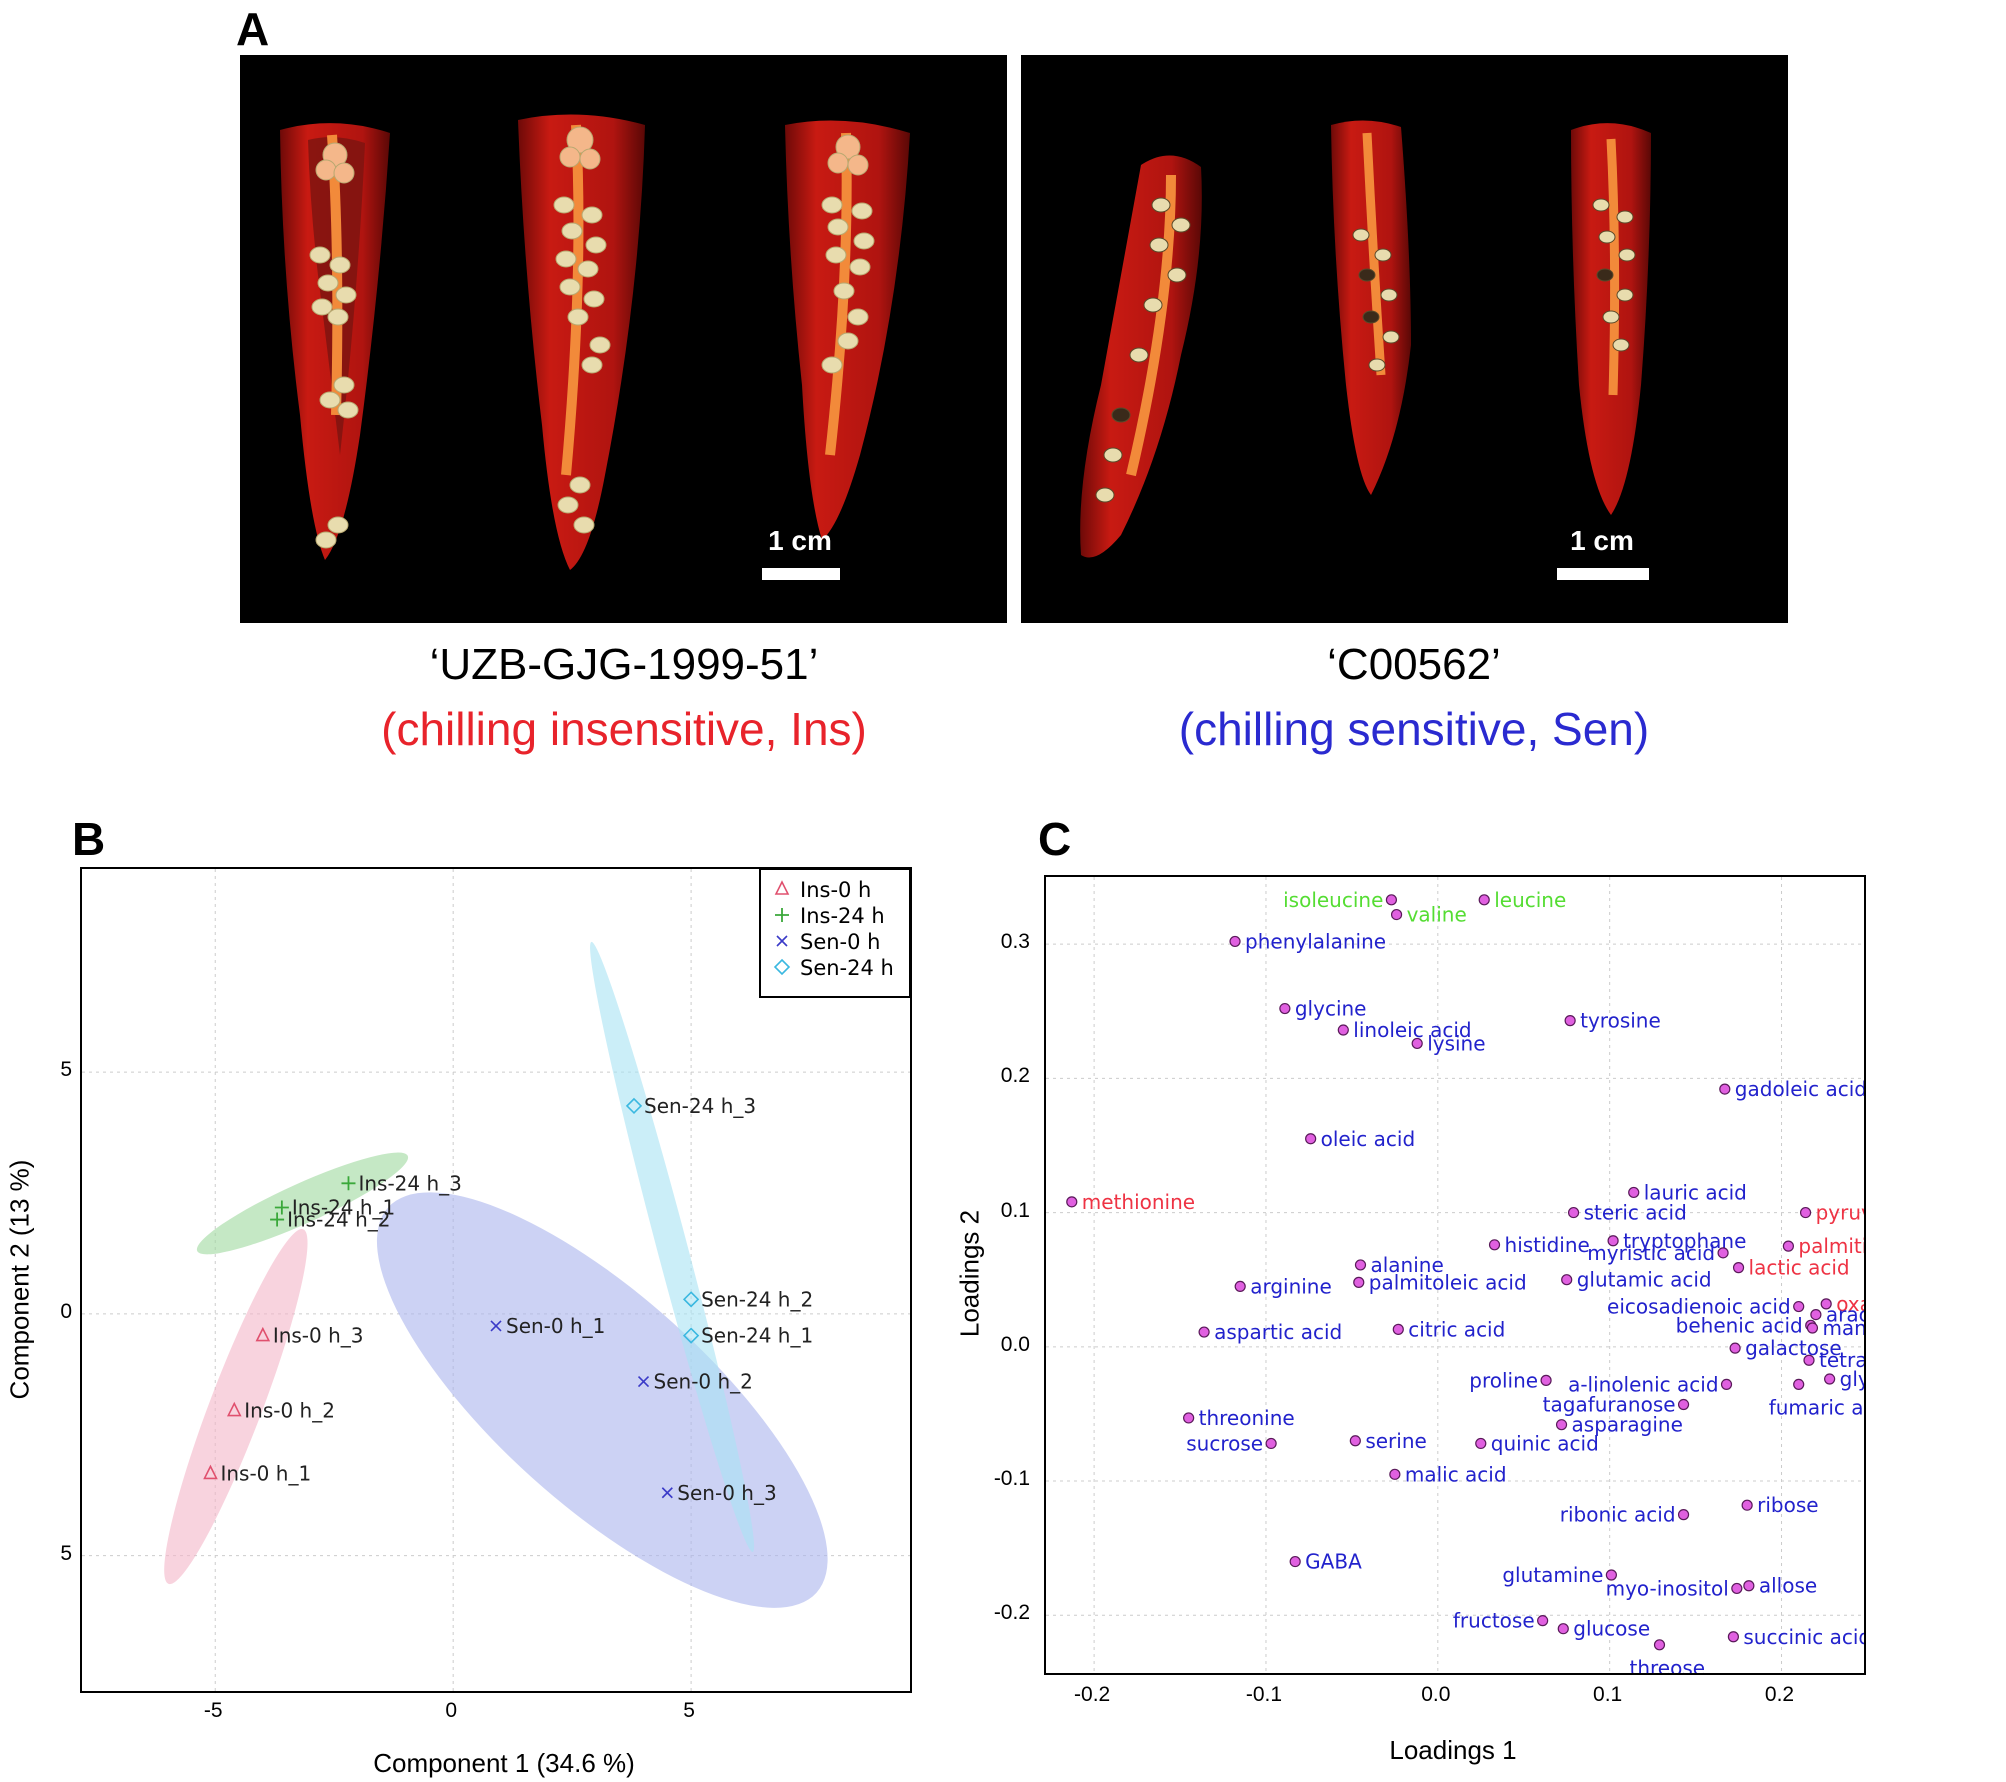 The width and height of the screenshot is (2006, 1782). I want to click on loading-label-aspartic-acid: aspartic acid, so click(1278, 1332).